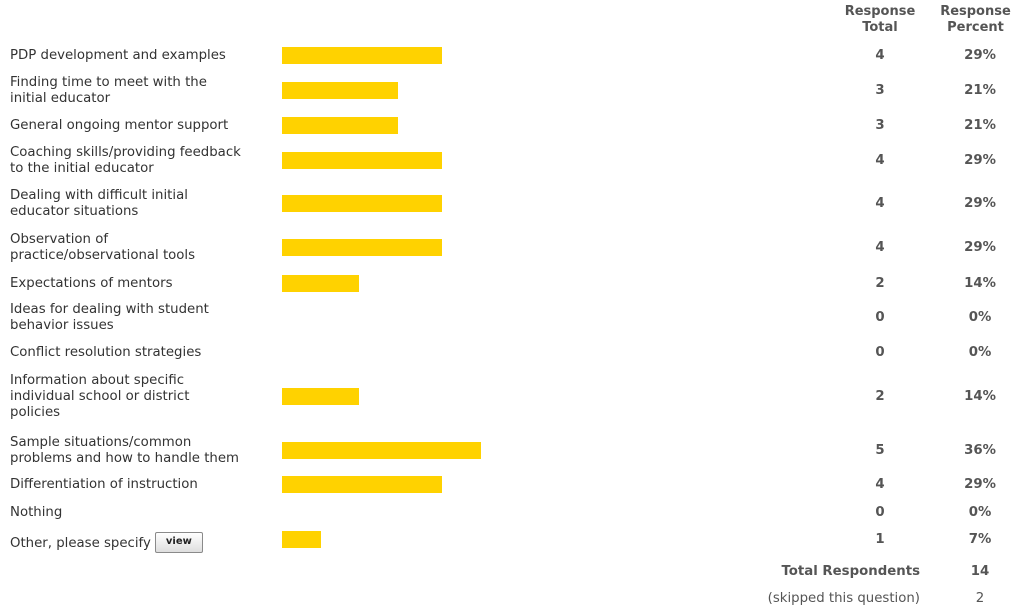  Describe the element at coordinates (178, 542) in the screenshot. I see `view-button: view` at that location.